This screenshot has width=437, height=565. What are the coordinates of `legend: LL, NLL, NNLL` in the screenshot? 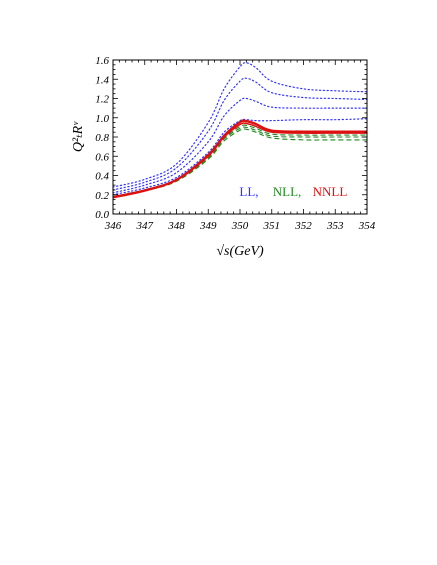 It's located at (293, 191).